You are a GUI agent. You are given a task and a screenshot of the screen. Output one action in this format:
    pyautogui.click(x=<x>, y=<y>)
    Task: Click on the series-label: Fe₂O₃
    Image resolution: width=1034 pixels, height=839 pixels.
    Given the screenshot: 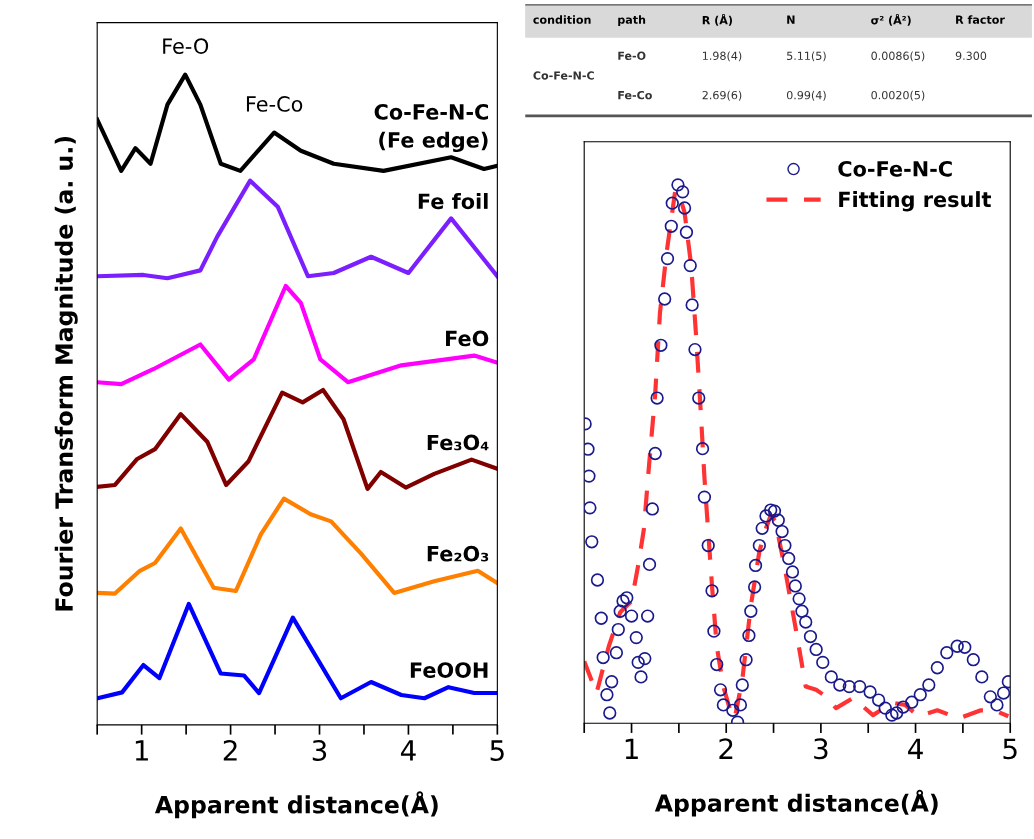 What is the action you would take?
    pyautogui.click(x=458, y=553)
    